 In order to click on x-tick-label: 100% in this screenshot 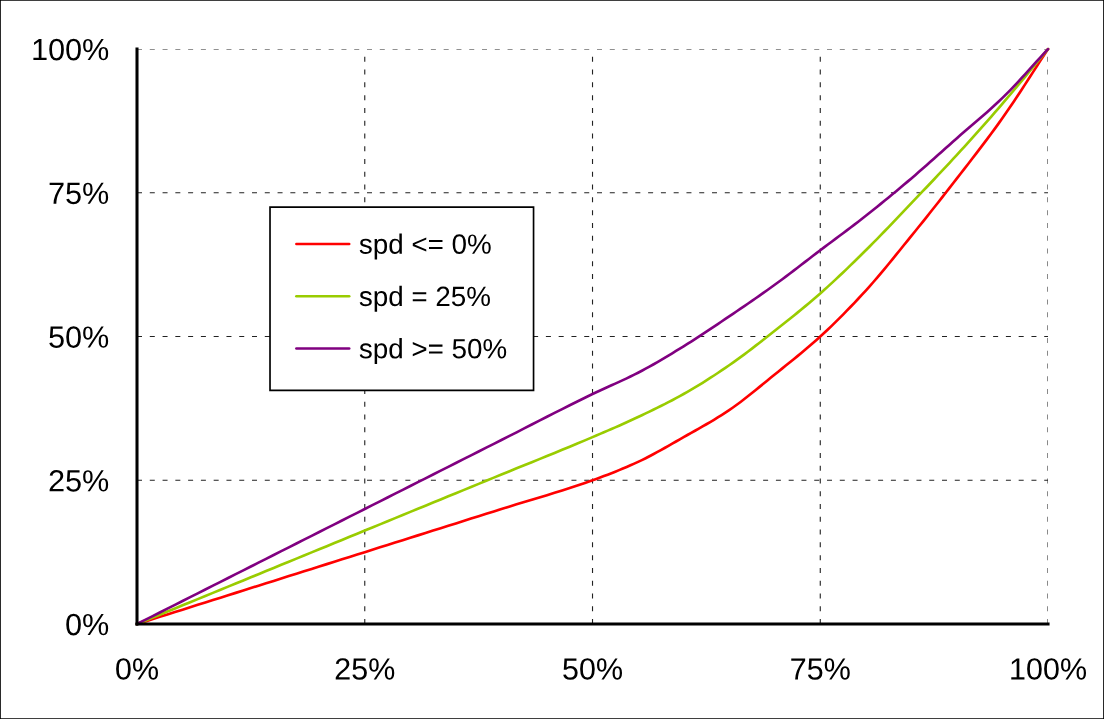, I will do `click(1049, 669)`.